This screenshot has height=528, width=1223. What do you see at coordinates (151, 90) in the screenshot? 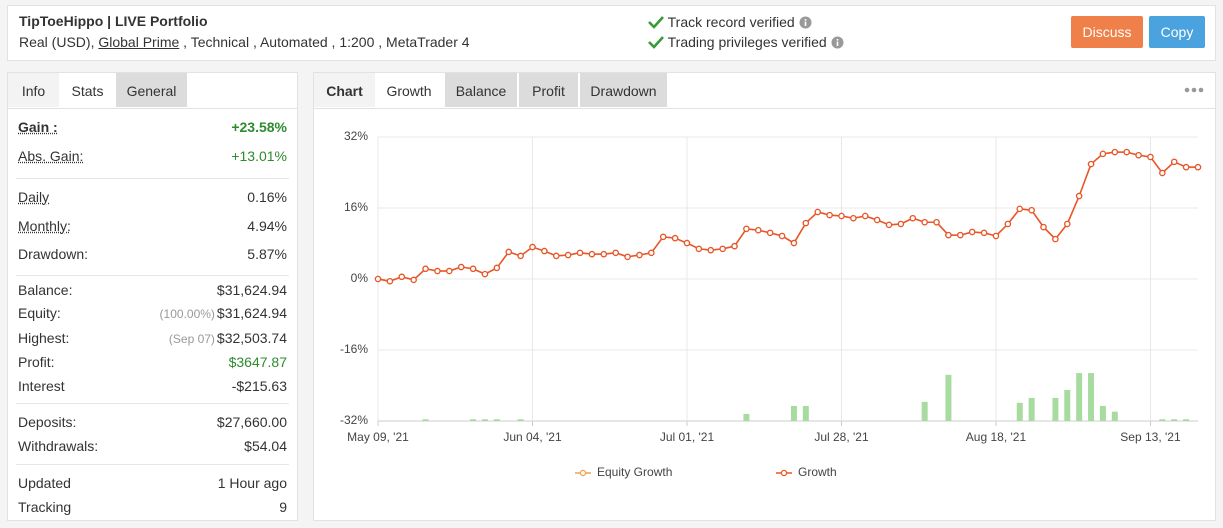
I see `tab: General` at bounding box center [151, 90].